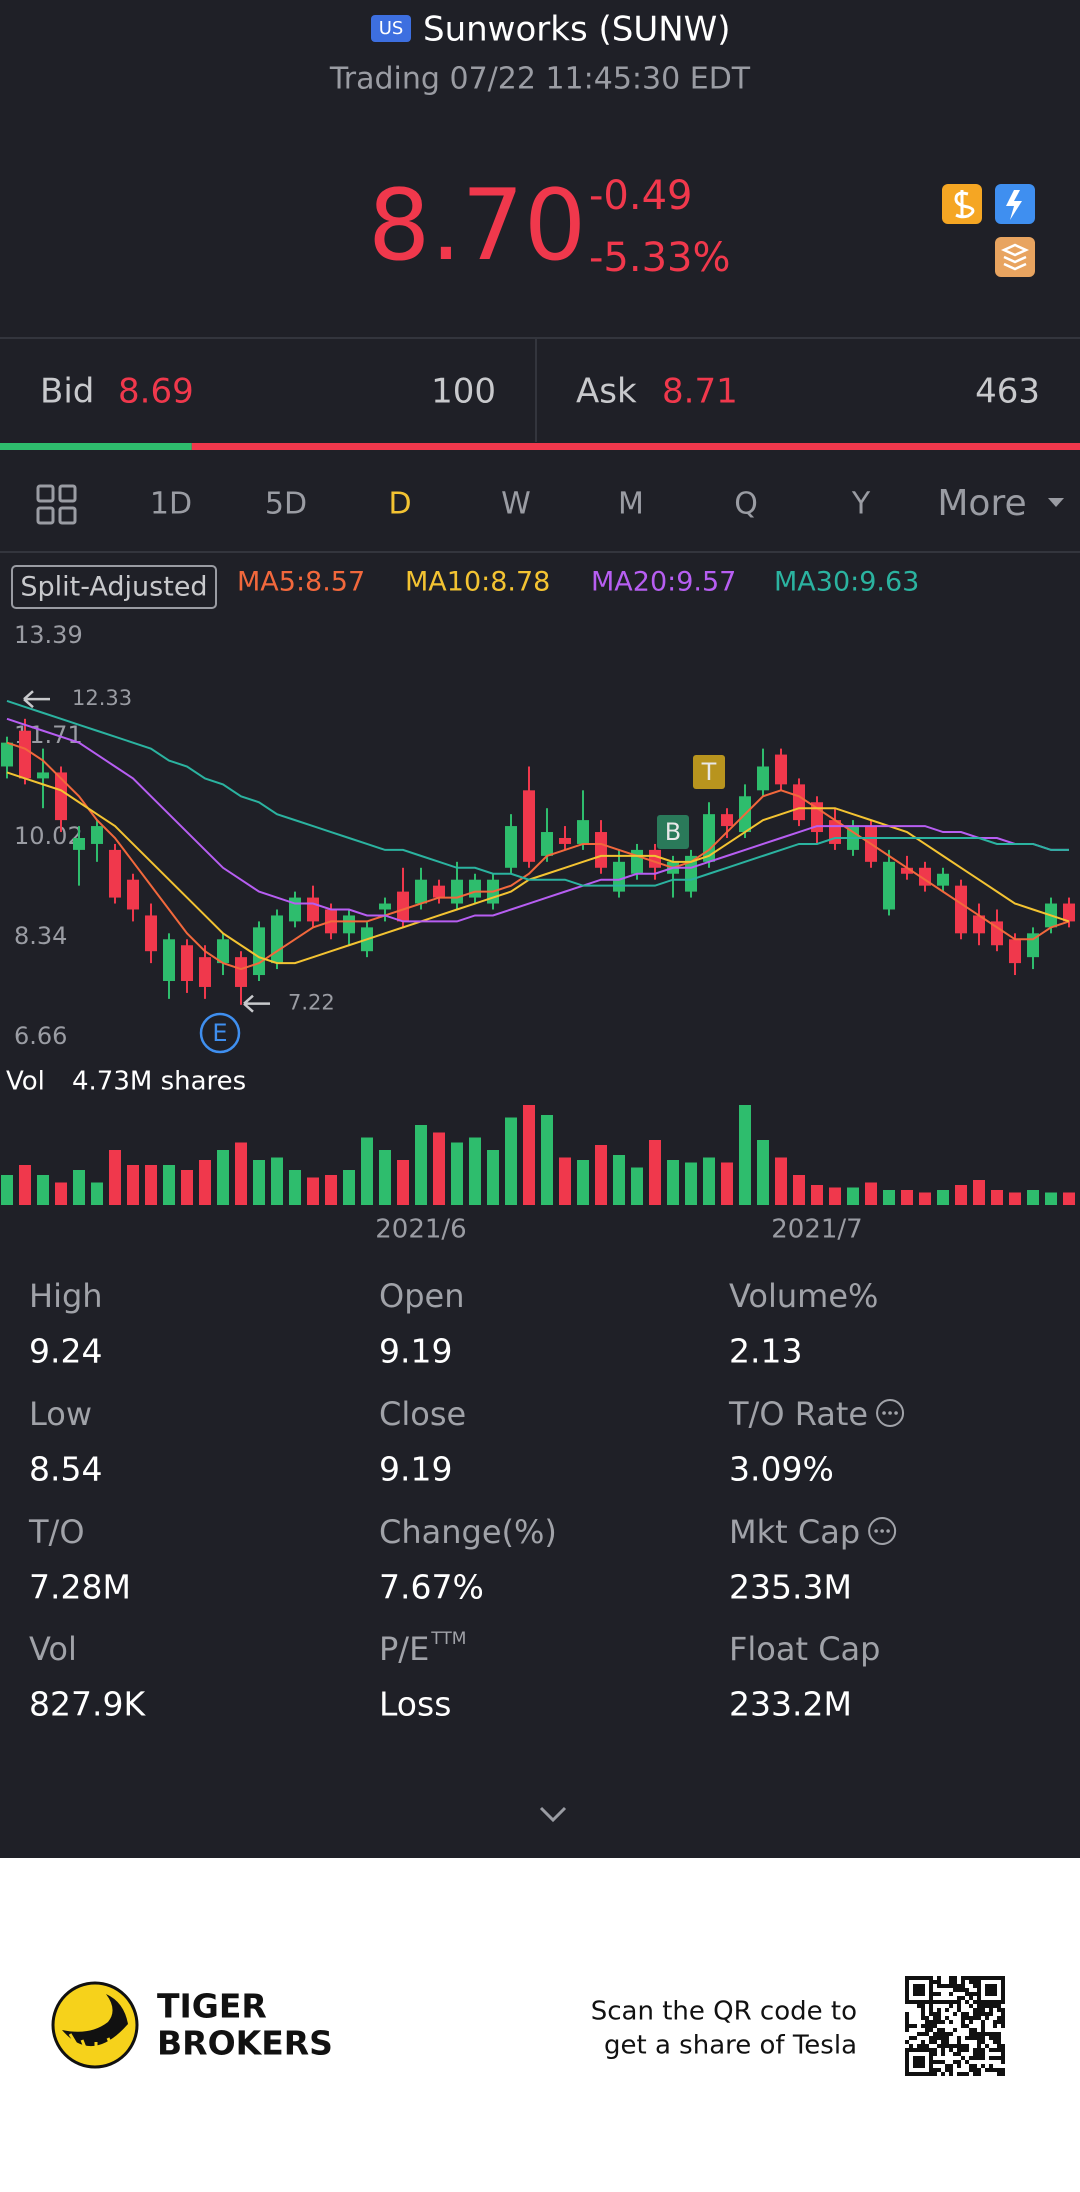 The width and height of the screenshot is (1080, 2192). Describe the element at coordinates (399, 504) in the screenshot. I see `period-tab: D` at that location.